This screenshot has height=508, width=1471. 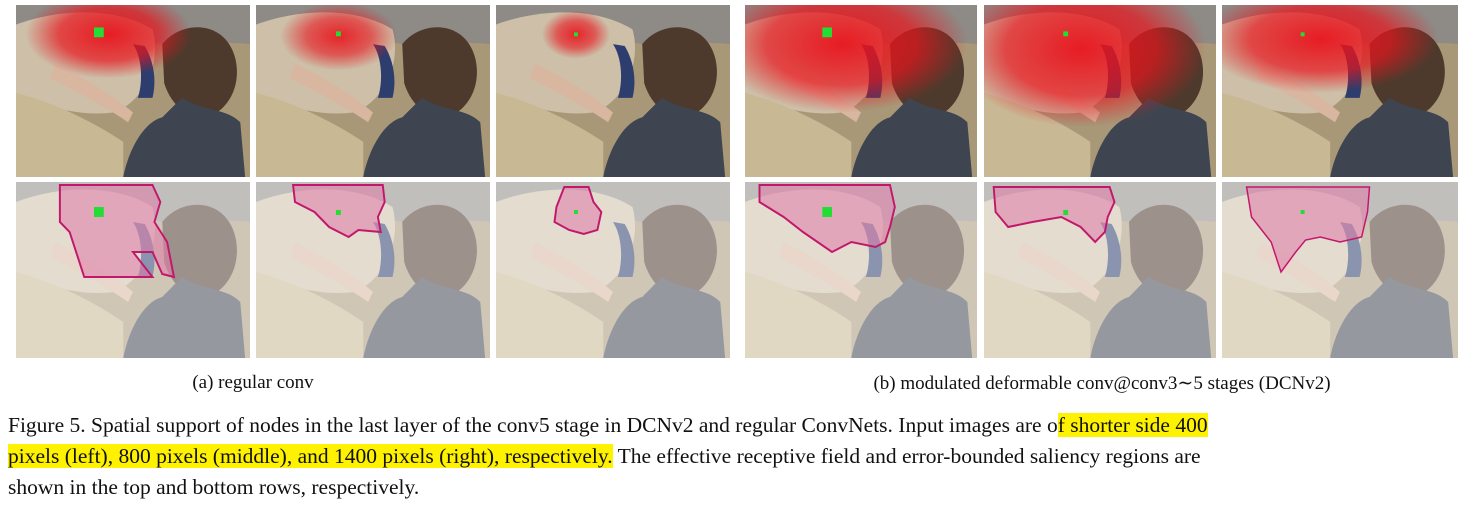 What do you see at coordinates (1340, 270) in the screenshot?
I see `panel-dcnv2-1400-saliency` at bounding box center [1340, 270].